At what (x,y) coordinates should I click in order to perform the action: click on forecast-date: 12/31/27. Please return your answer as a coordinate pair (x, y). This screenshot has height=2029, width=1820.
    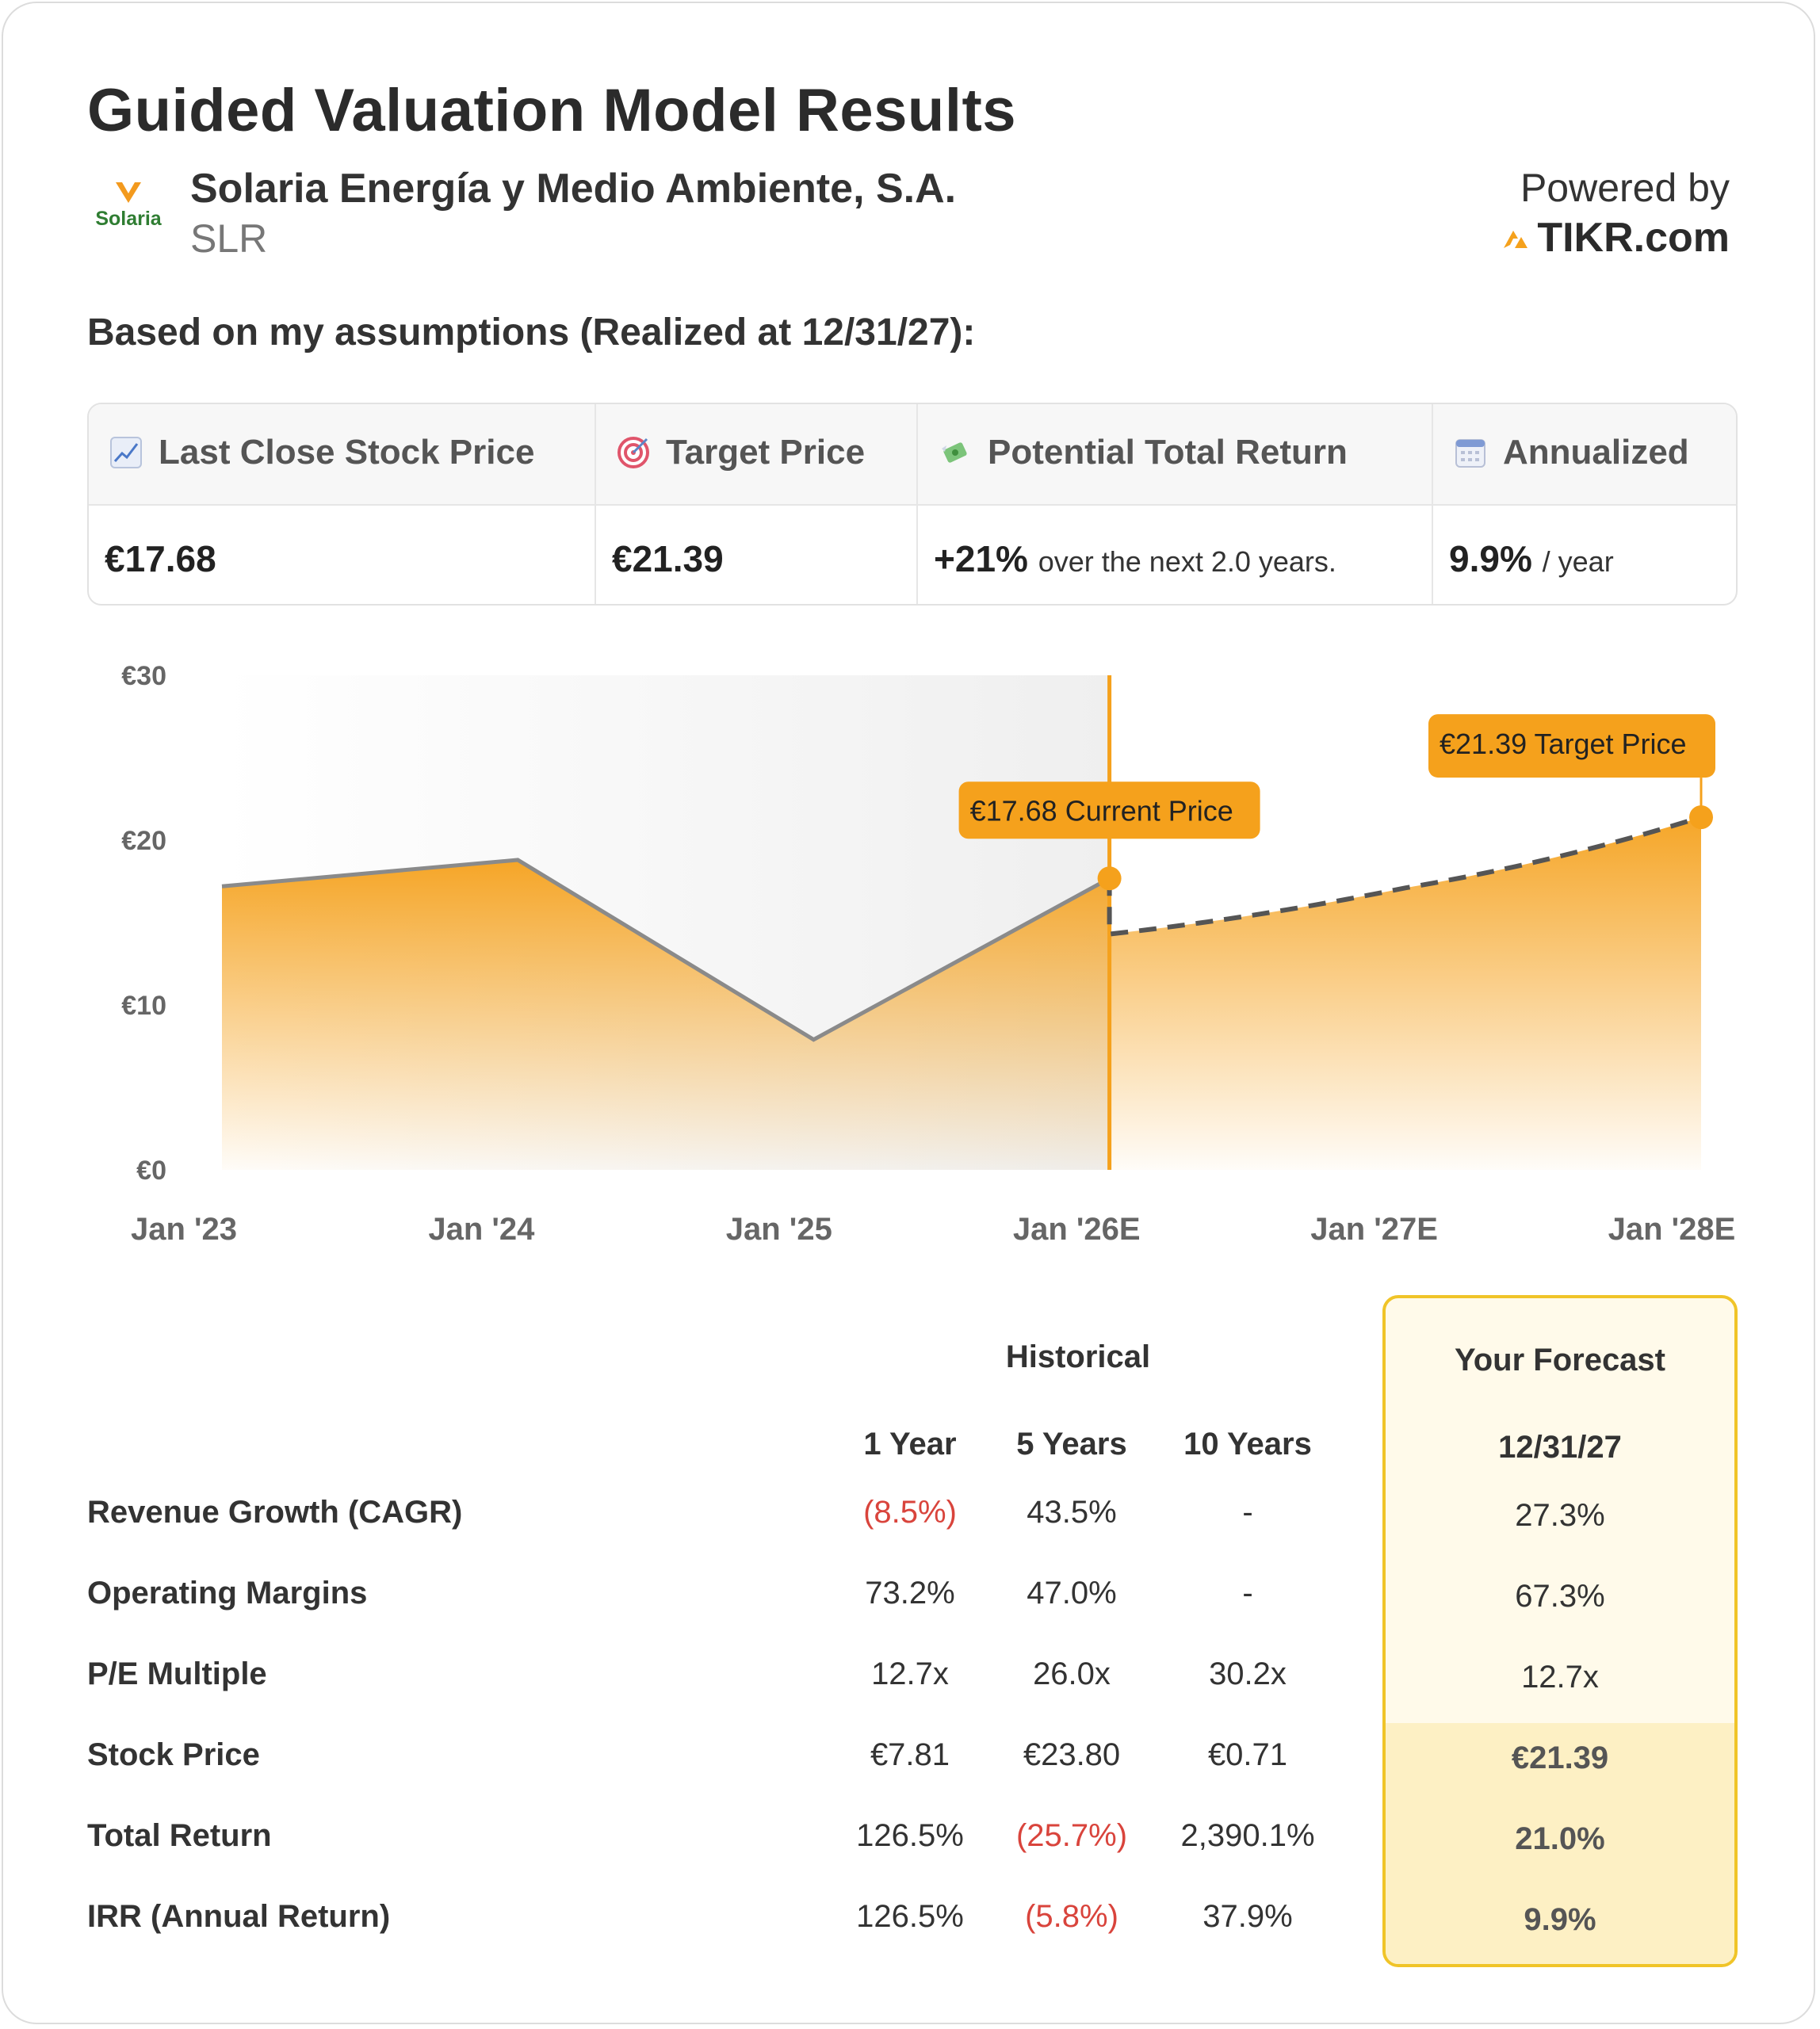
    Looking at the image, I should click on (1560, 1447).